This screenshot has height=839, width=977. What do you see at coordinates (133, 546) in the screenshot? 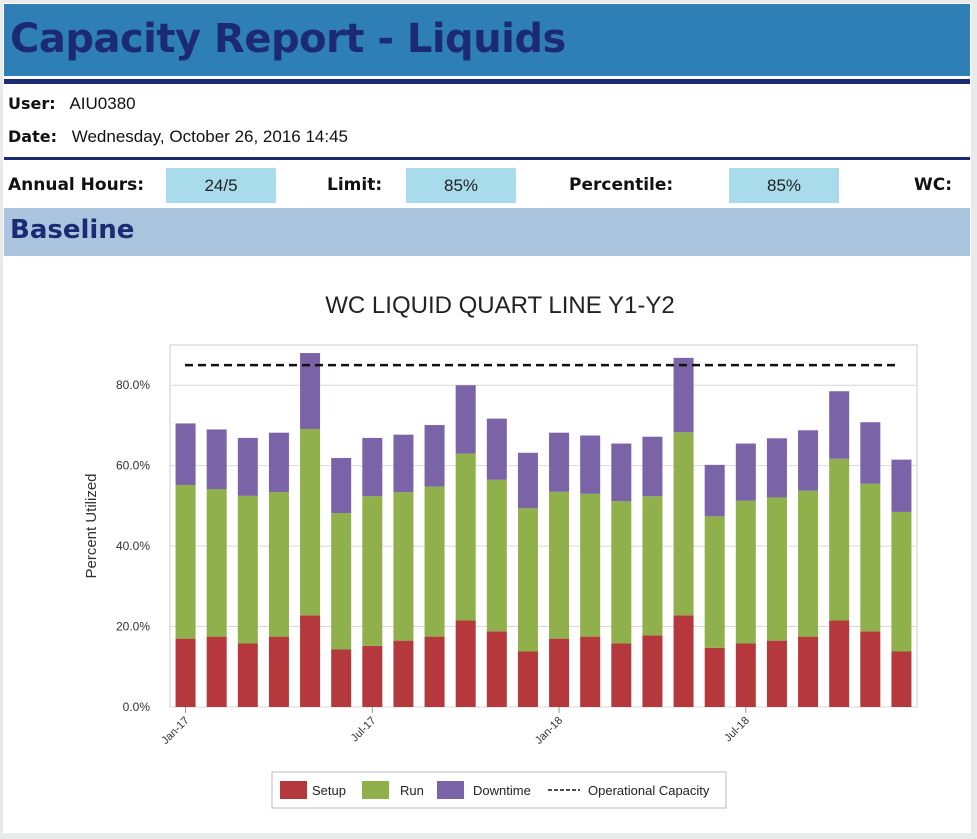
I see `y-tick-label: 40.0%` at bounding box center [133, 546].